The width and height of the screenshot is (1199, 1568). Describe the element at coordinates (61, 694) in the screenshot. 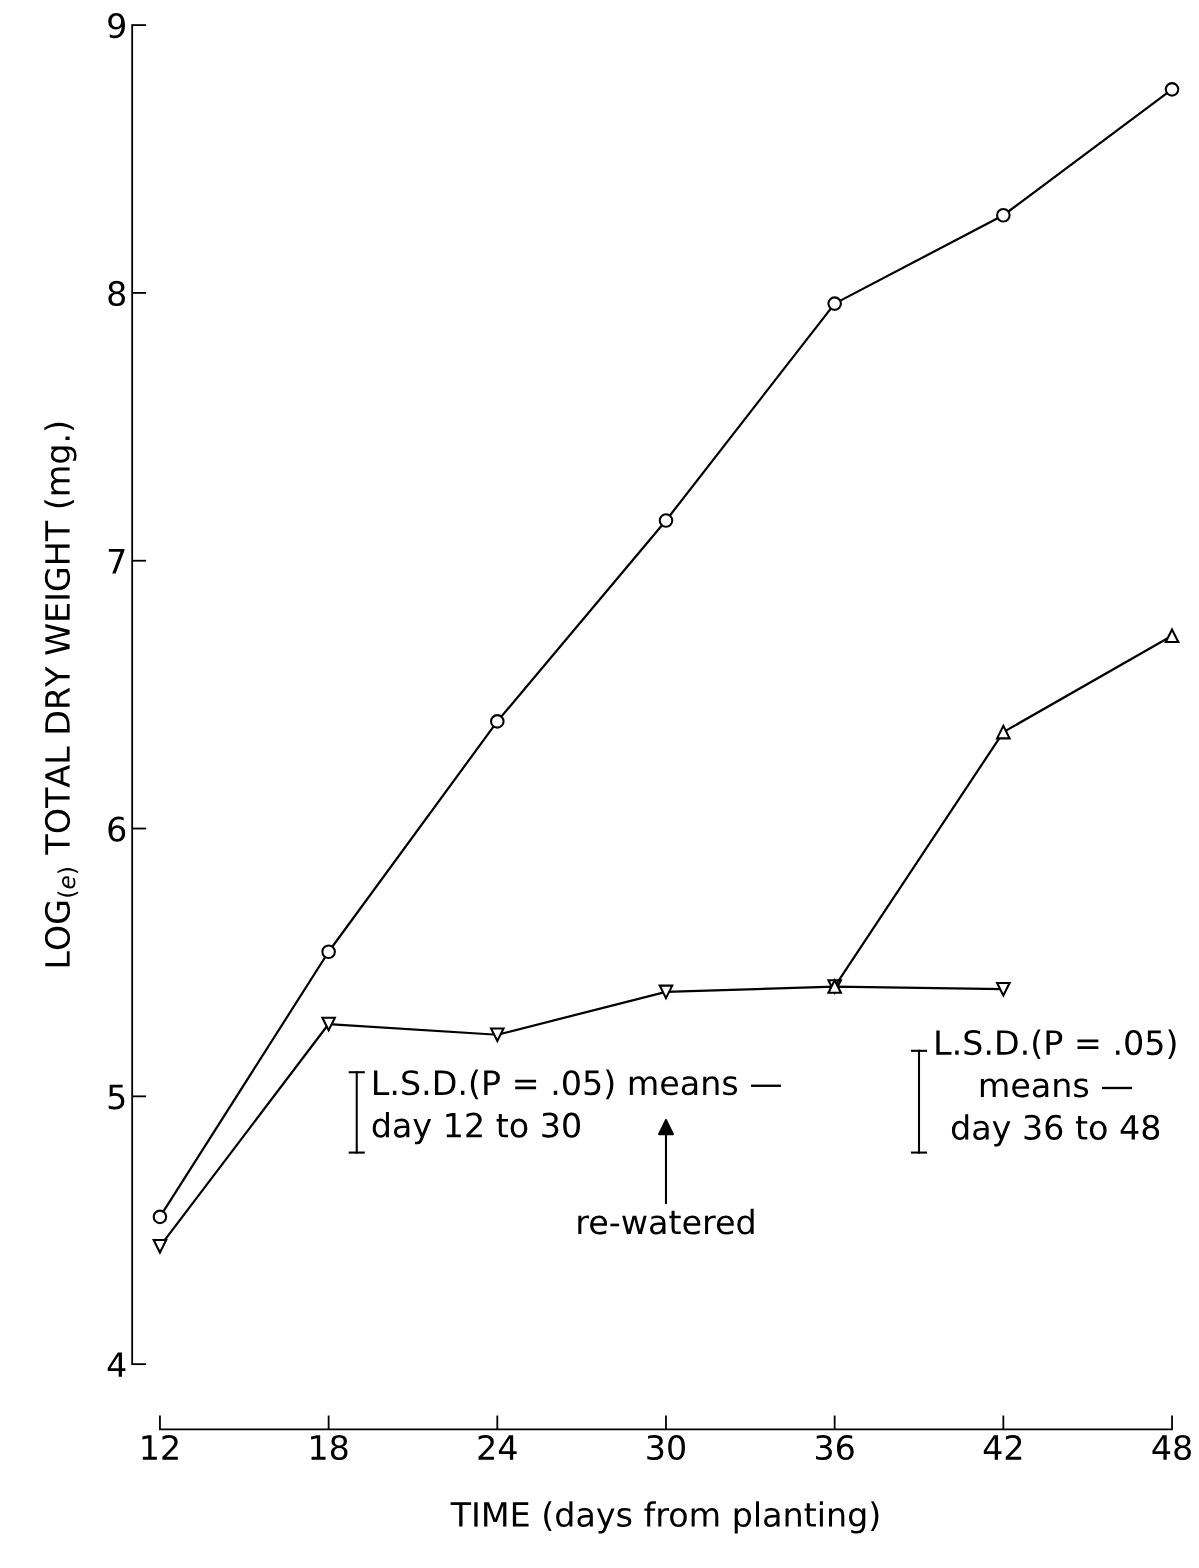

I see `y-axis-title: LOG$_{(e)}$ TOTAL DRY WEIGHT (mg.)` at that location.